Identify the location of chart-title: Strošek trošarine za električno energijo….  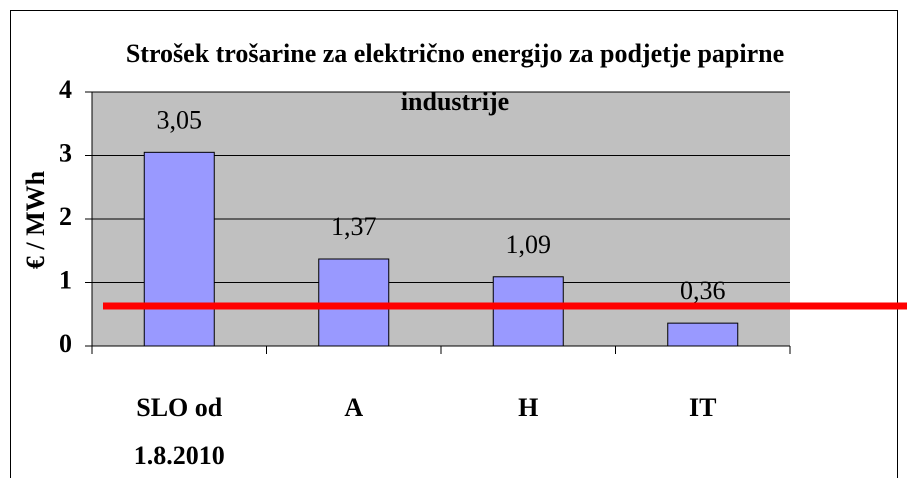
(455, 77).